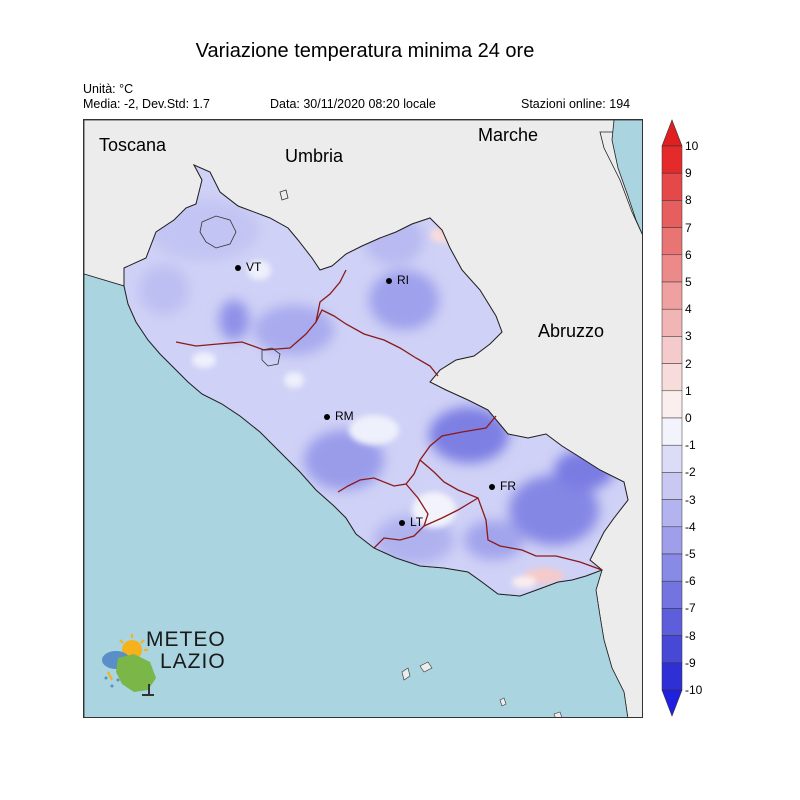 Image resolution: width=800 pixels, height=800 pixels. I want to click on legend-tick-label: 2, so click(688, 363).